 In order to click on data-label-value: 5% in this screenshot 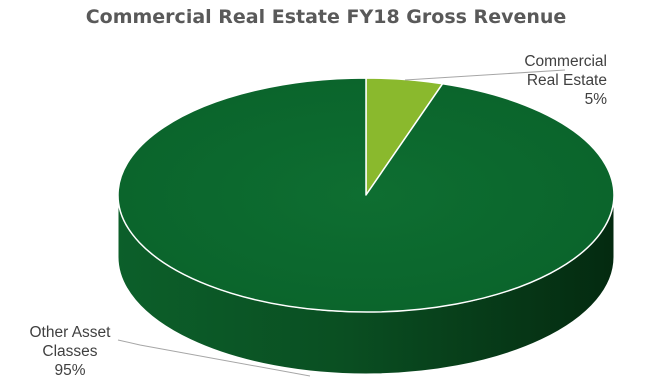, I will do `click(596, 99)`.